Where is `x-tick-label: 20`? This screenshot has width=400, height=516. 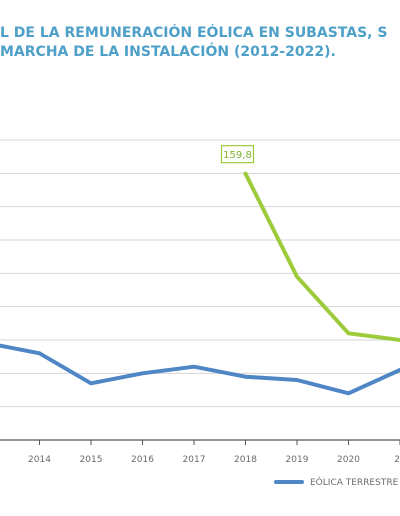
x-tick-label: 20 is located at coordinates (397, 460).